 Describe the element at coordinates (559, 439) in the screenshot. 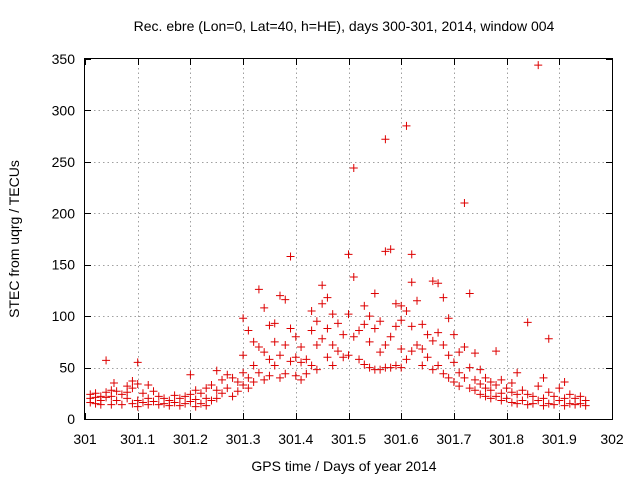

I see `x-tick-label: 301.9` at that location.